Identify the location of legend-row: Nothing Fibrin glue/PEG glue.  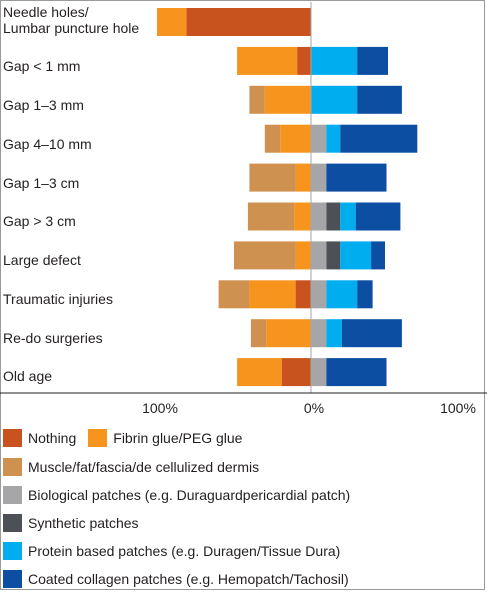
(122, 438).